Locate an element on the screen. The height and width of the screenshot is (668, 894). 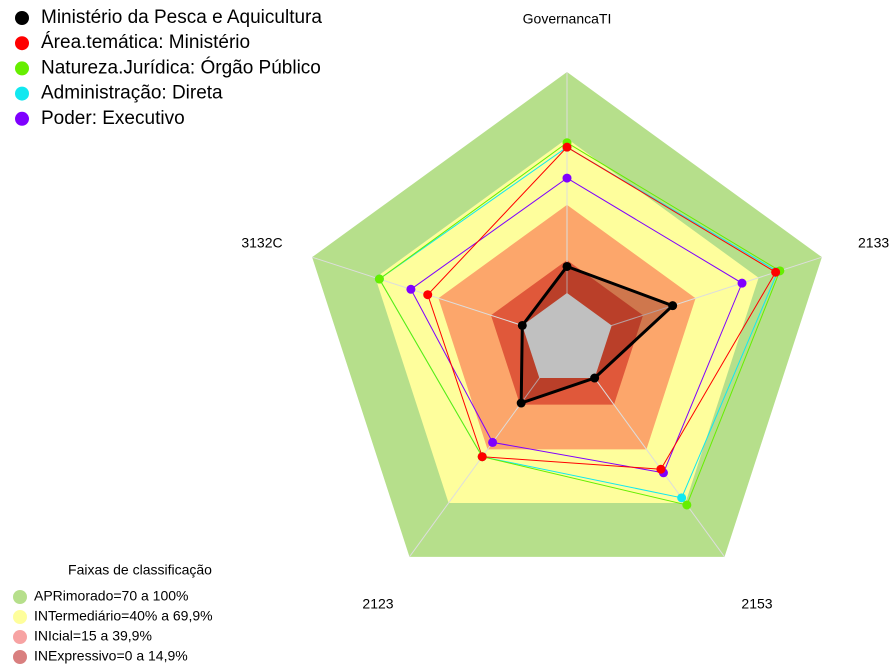
bands-legend-title: Faixas de classificação is located at coordinates (140, 570).